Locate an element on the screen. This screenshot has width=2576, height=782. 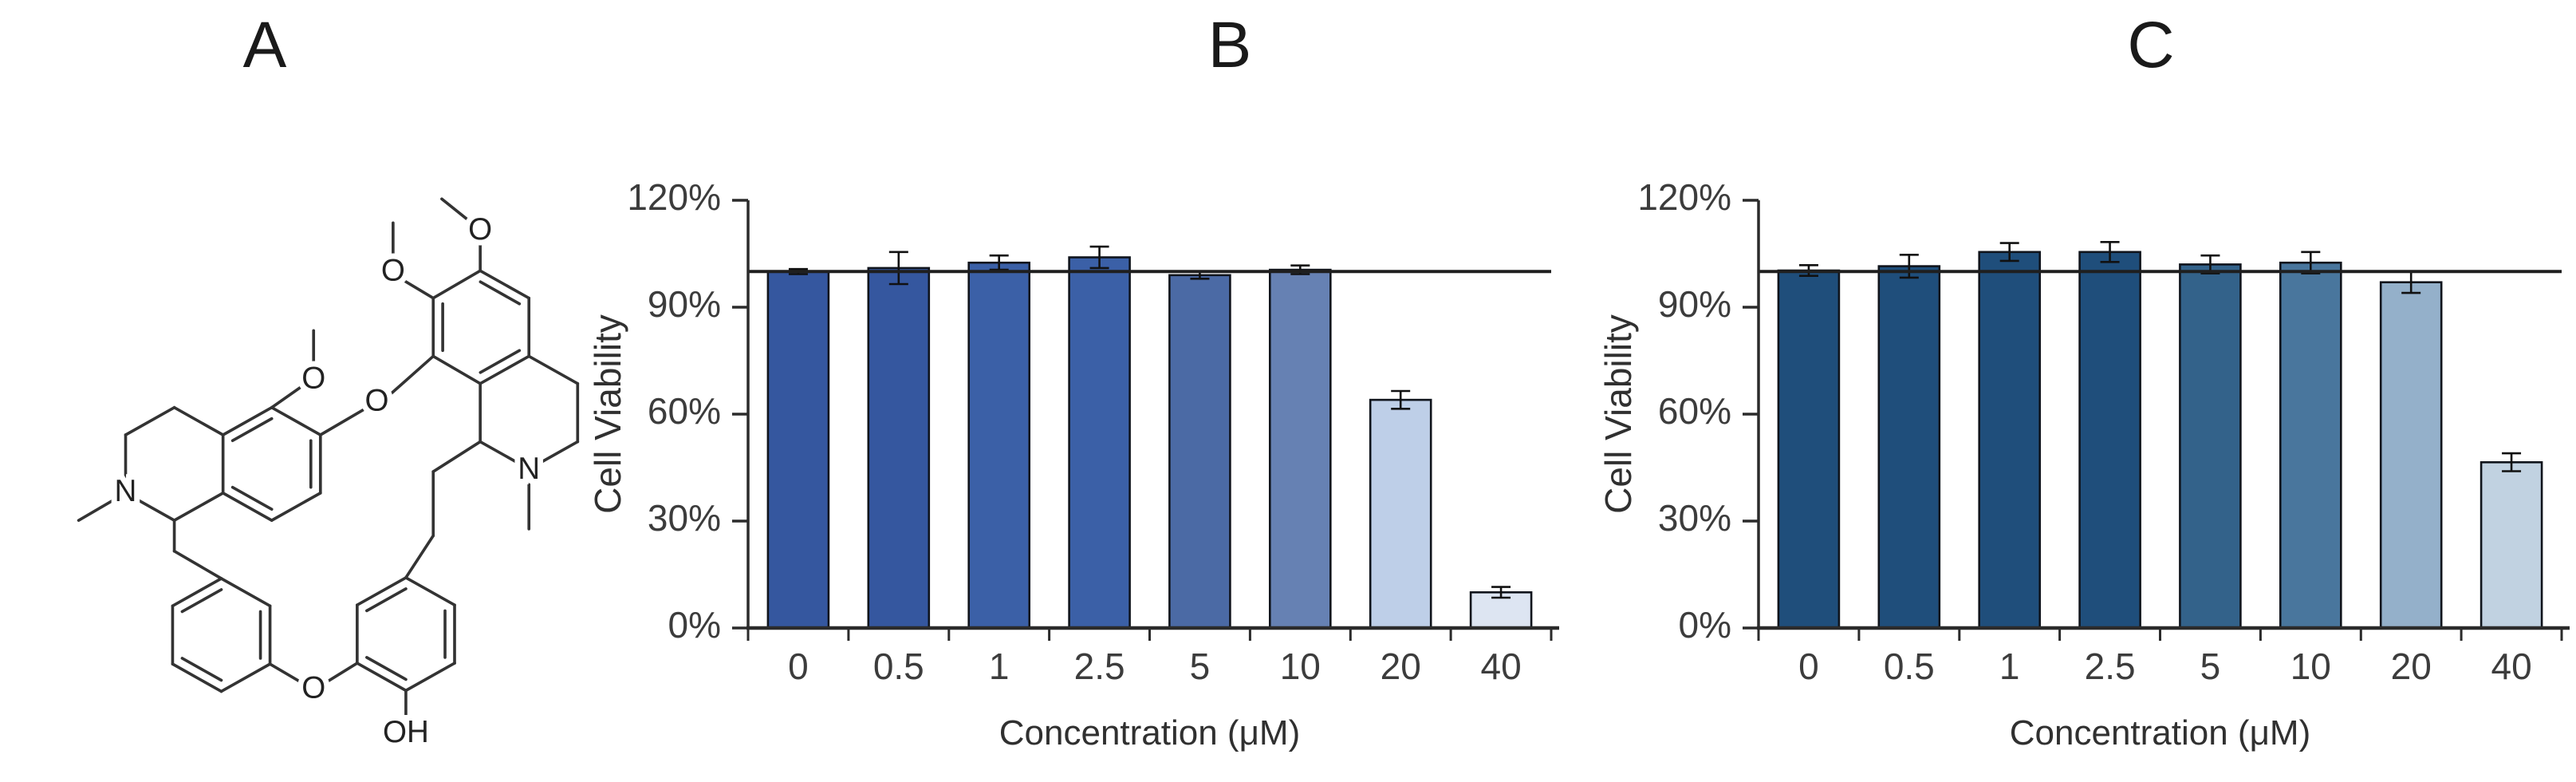
atom-label-oh: OH is located at coordinates (406, 732).